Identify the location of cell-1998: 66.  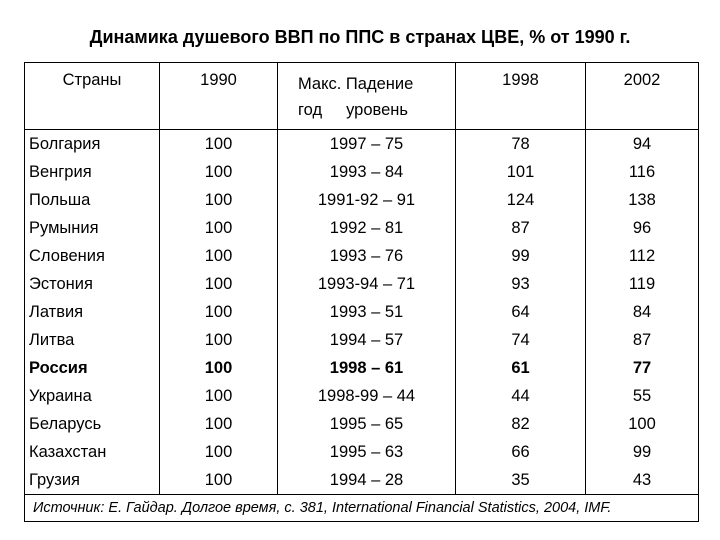
(520, 452).